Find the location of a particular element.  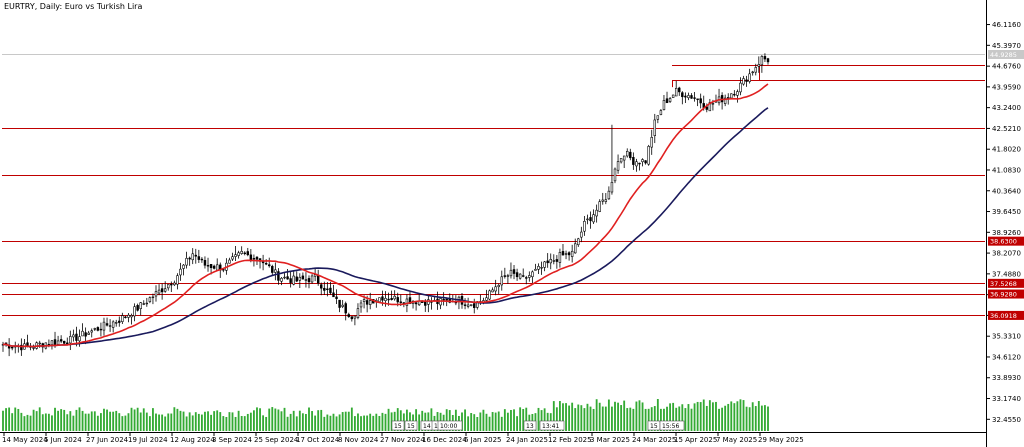

volume-marker-box is located at coordinates (530, 425).